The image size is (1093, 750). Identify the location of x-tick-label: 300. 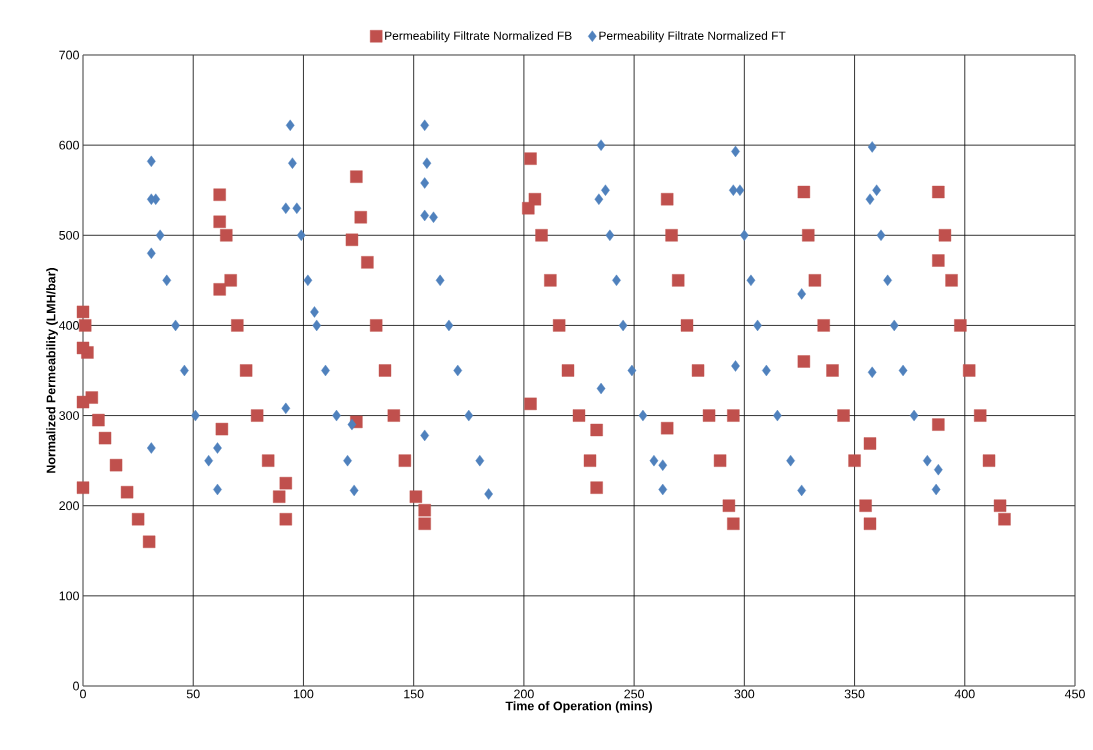
(744, 694).